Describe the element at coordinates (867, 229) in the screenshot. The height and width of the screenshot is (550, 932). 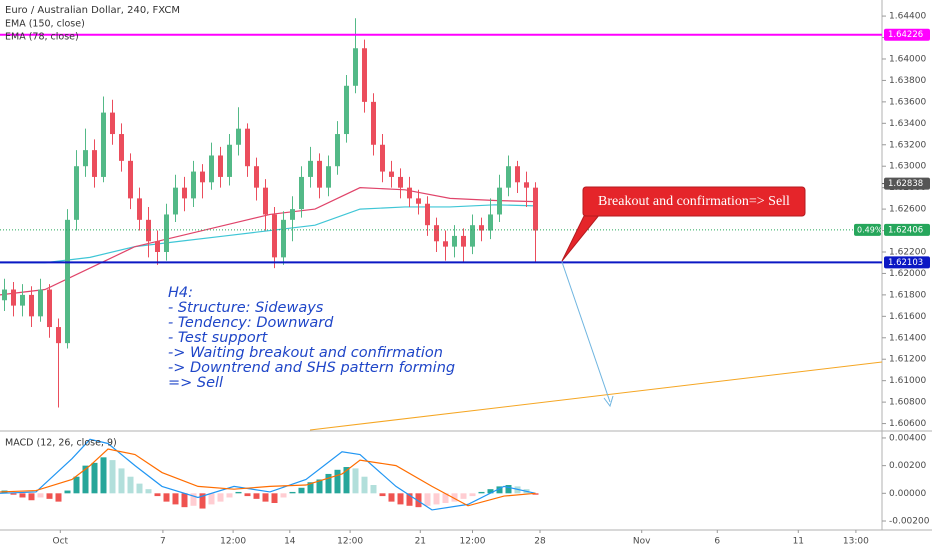
I see `change-label-bg` at that location.